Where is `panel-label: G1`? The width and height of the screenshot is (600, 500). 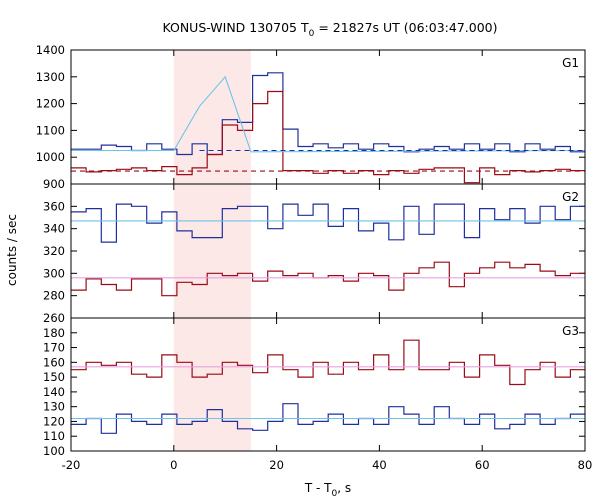 panel-label: G1 is located at coordinates (570, 63).